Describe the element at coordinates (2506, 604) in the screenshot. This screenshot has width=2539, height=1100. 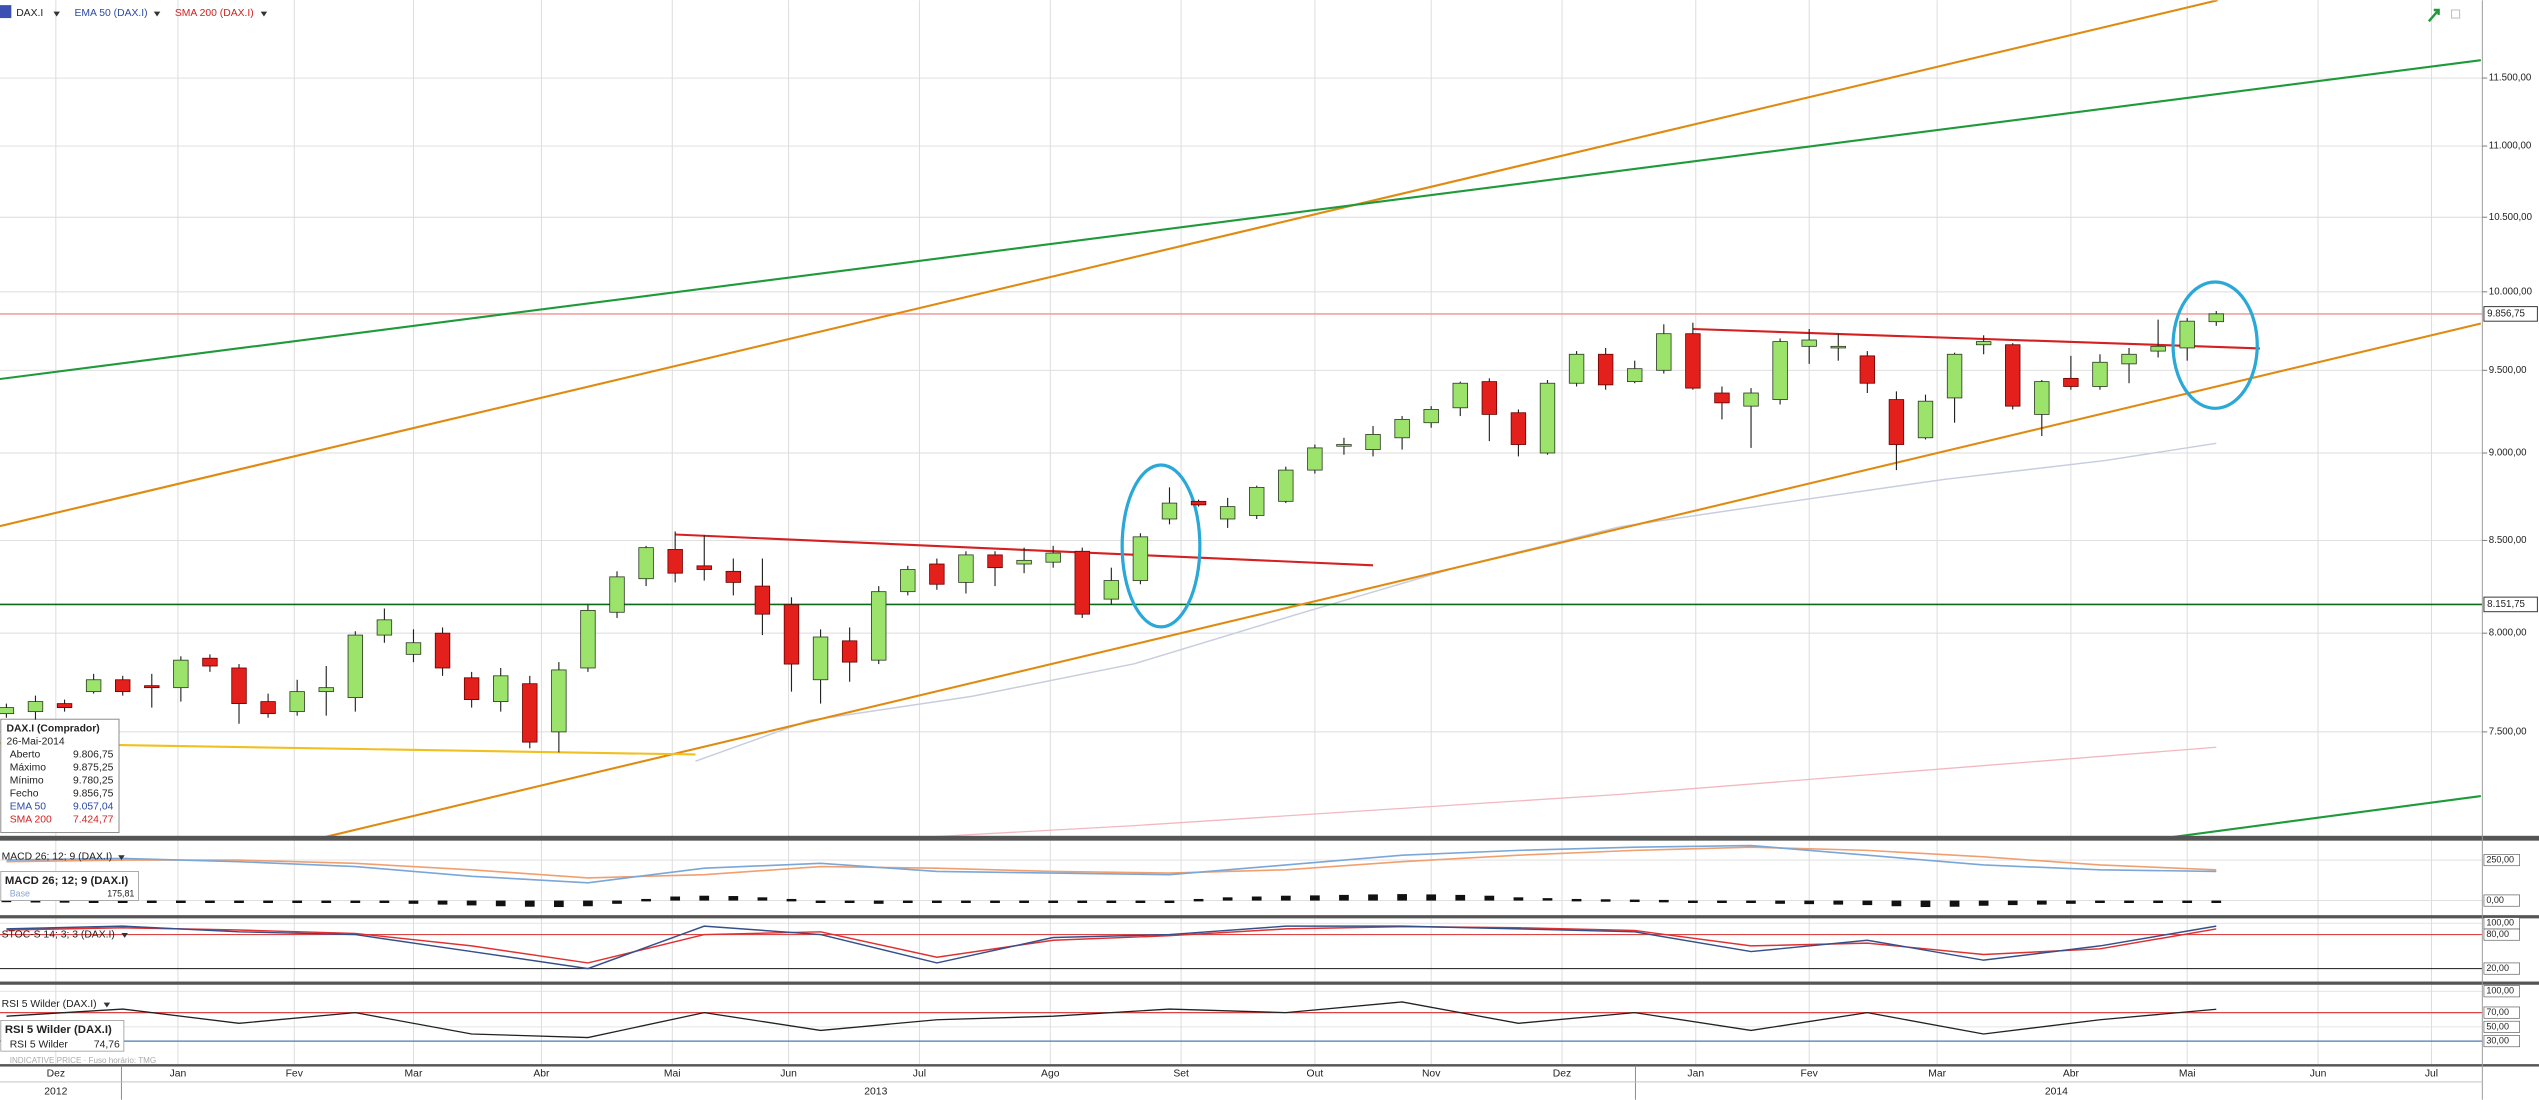
I see `level-label: 8.151,75` at that location.